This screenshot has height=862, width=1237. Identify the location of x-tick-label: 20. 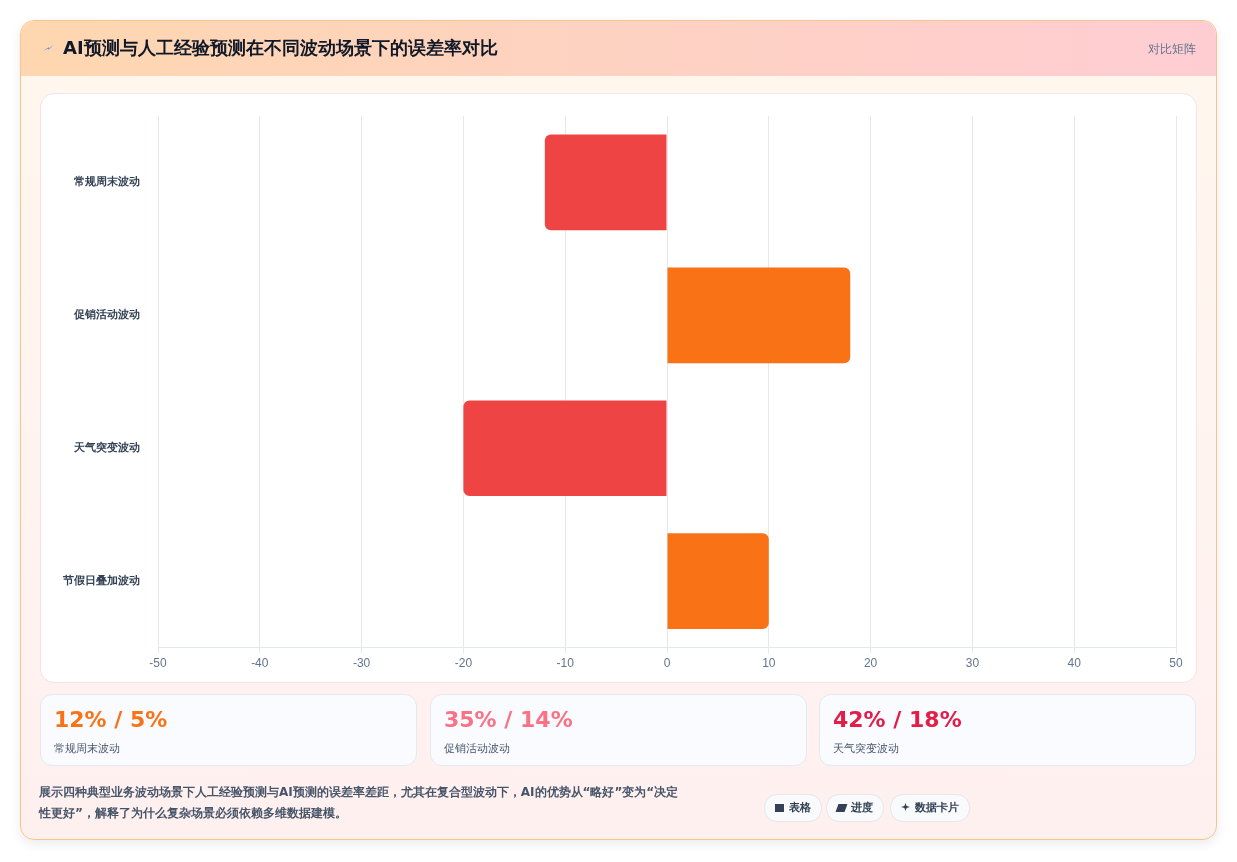
(870, 663).